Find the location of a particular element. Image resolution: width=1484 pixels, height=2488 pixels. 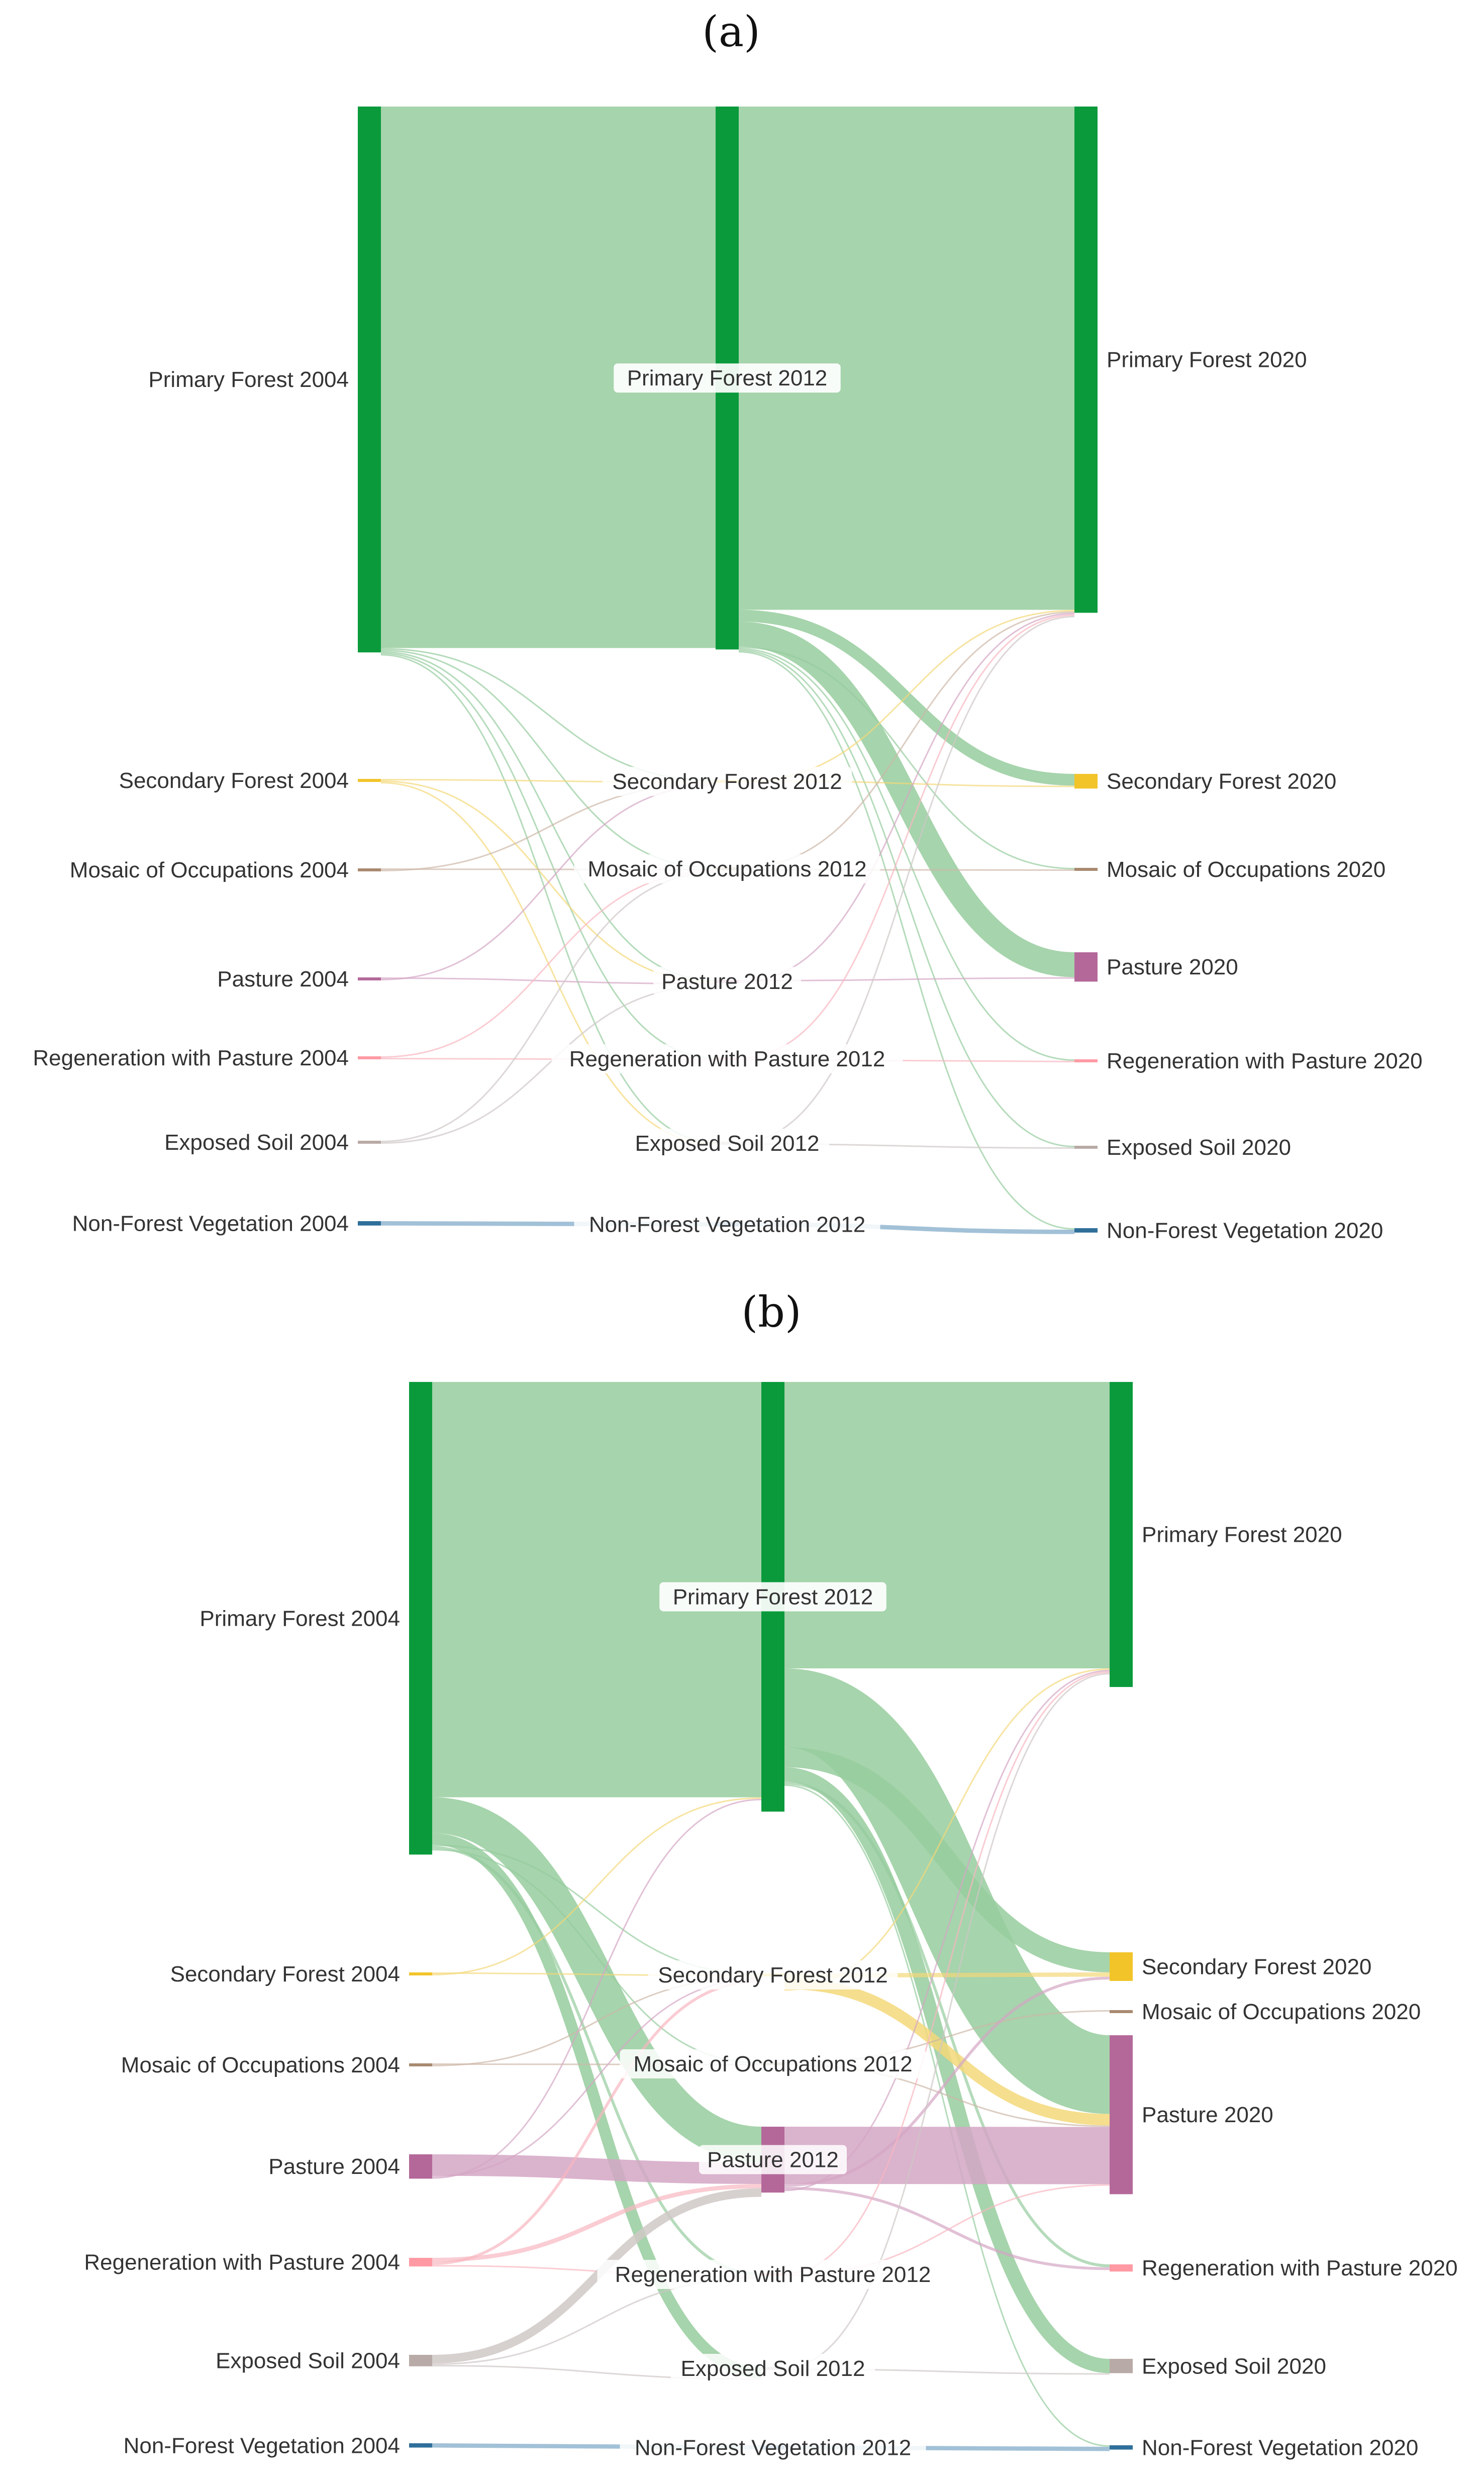

panel-b-label: (b) is located at coordinates (771, 1312).